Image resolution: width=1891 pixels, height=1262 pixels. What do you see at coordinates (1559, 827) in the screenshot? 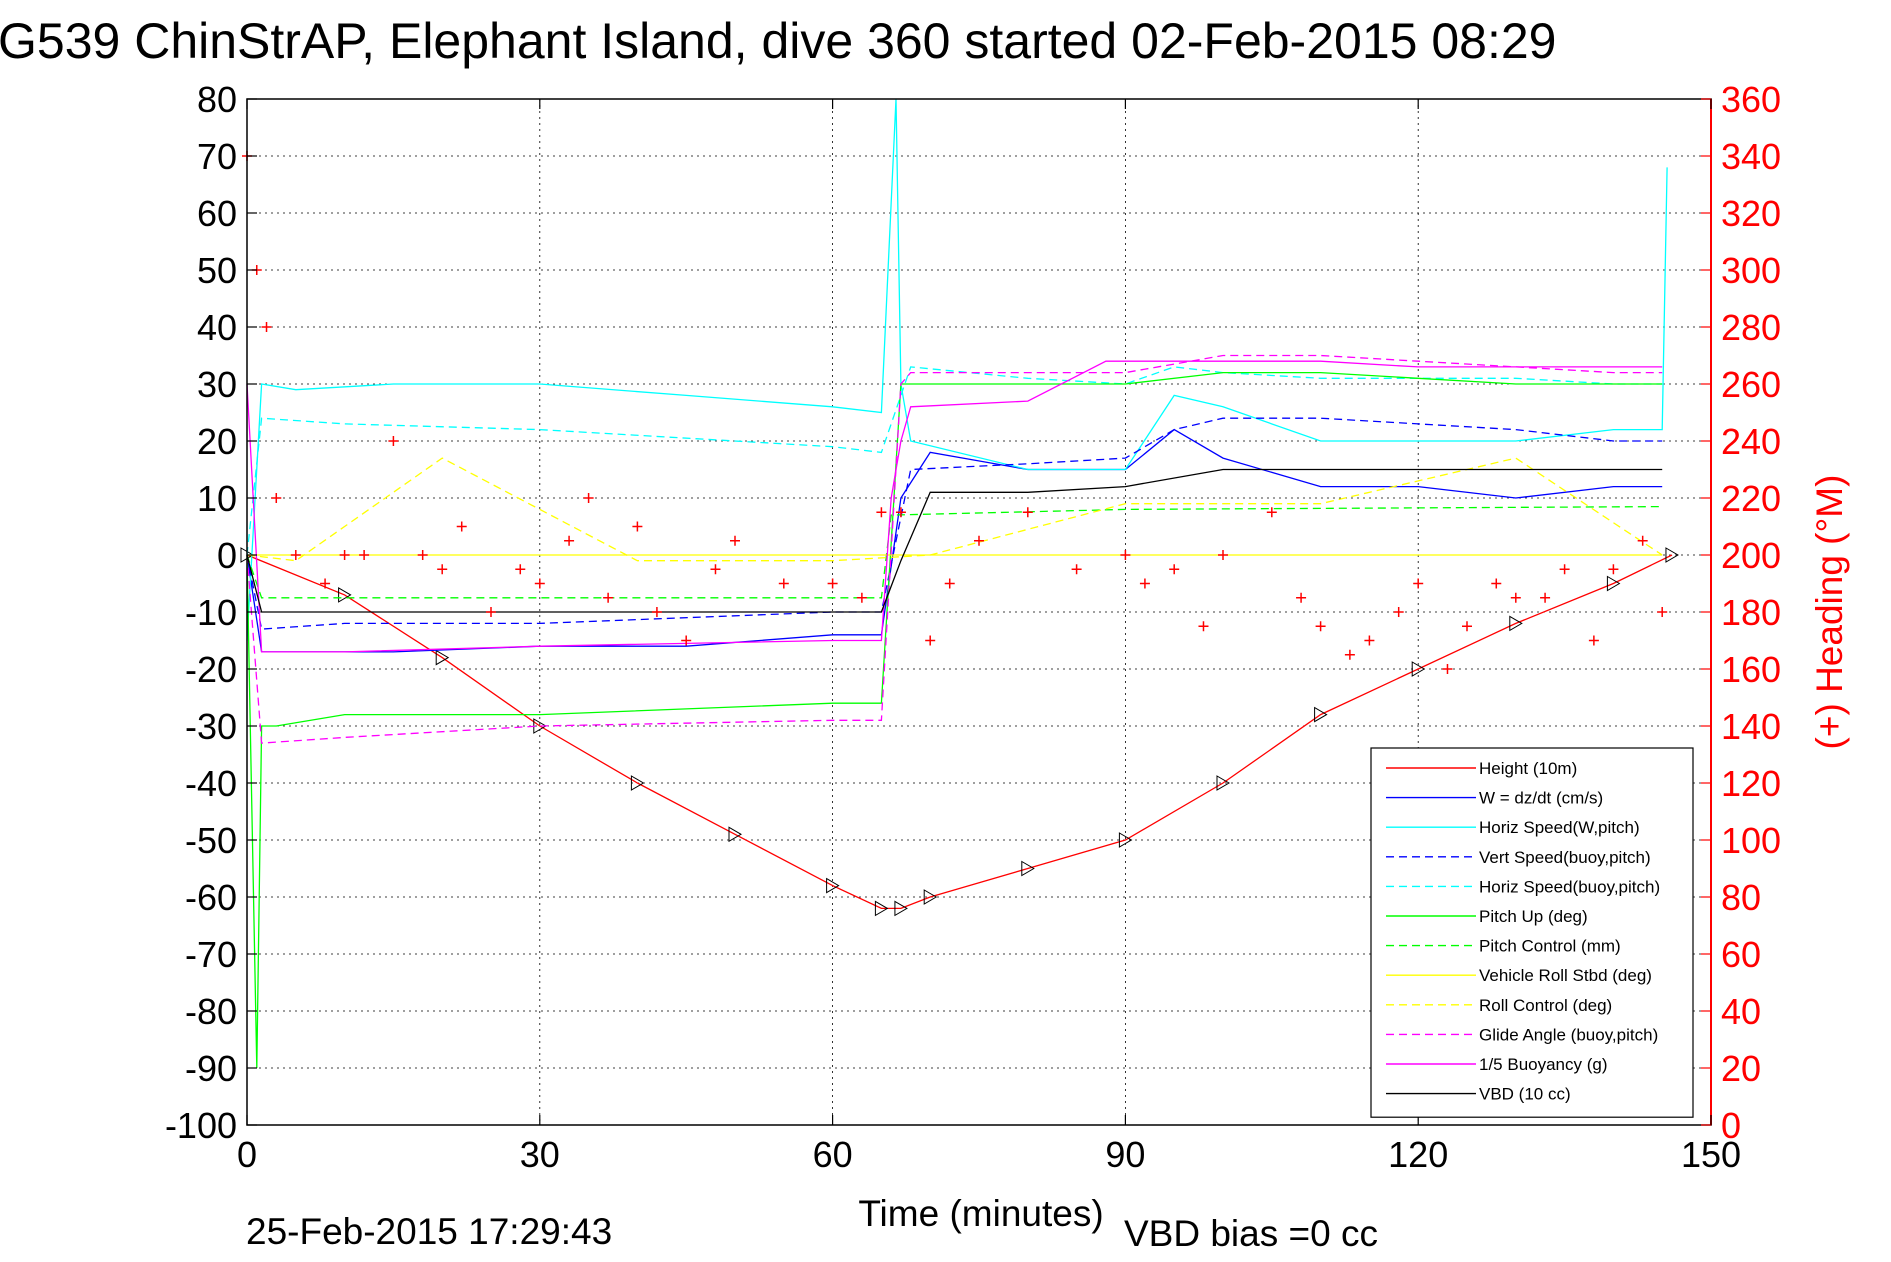
I see `legend-label: Horiz Speed(W,pitch)` at bounding box center [1559, 827].